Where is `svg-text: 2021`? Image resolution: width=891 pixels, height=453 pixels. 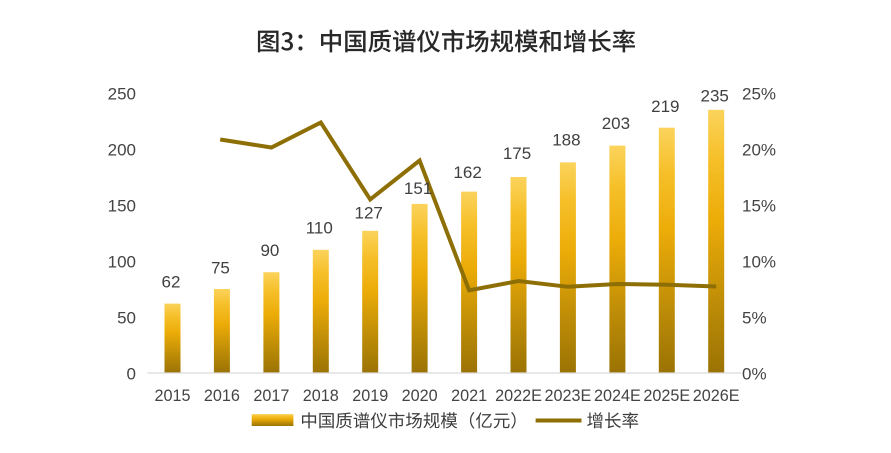
svg-text: 2021 is located at coordinates (469, 396).